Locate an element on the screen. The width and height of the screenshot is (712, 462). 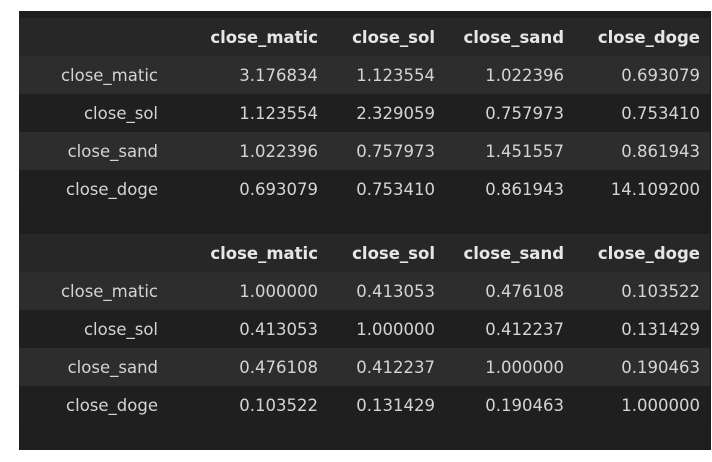
table-cell: 1.451557 is located at coordinates (524, 151).